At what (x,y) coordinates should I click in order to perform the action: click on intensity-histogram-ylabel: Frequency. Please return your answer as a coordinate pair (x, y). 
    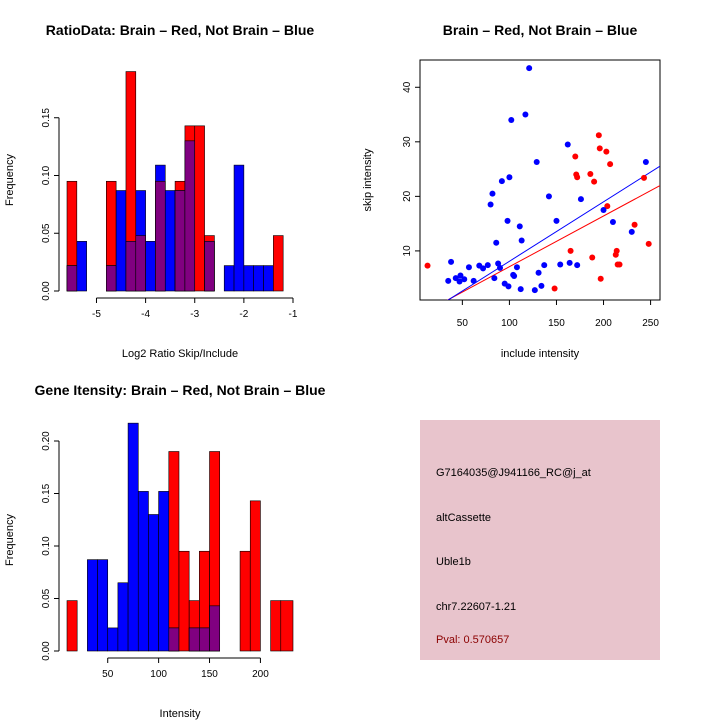
    Looking at the image, I should click on (10, 540).